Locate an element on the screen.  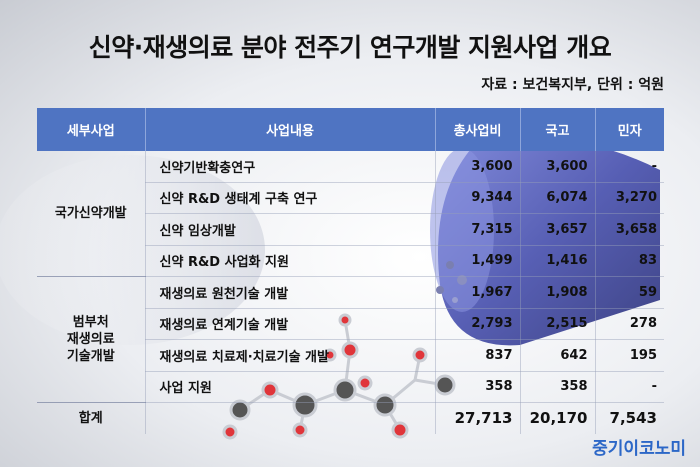
table-total-row: 합계 27,713 20,170 7,543 is located at coordinates (350, 418).